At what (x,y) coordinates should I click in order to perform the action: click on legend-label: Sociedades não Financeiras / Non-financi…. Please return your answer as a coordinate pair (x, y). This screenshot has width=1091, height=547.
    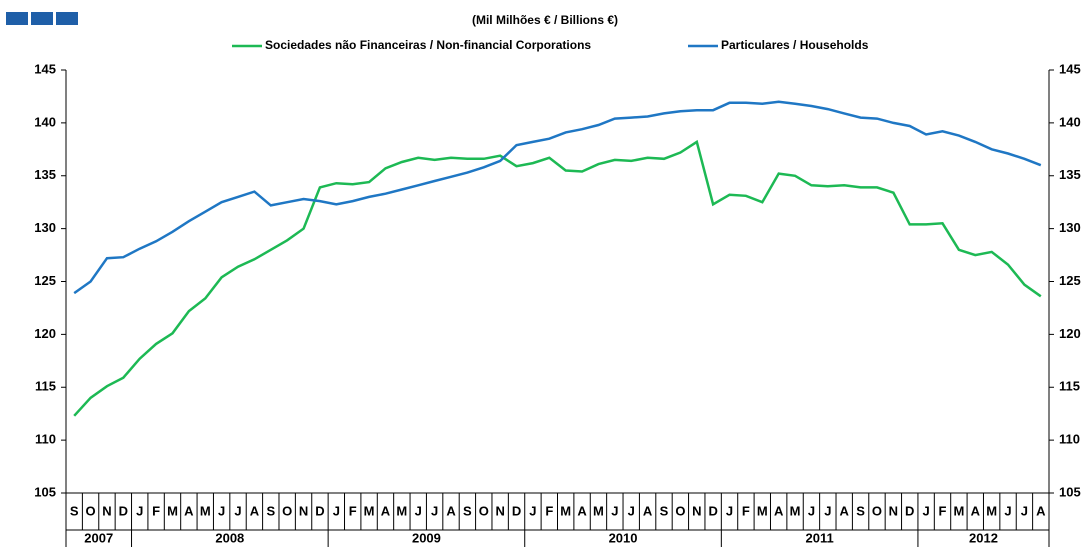
    Looking at the image, I should click on (428, 45).